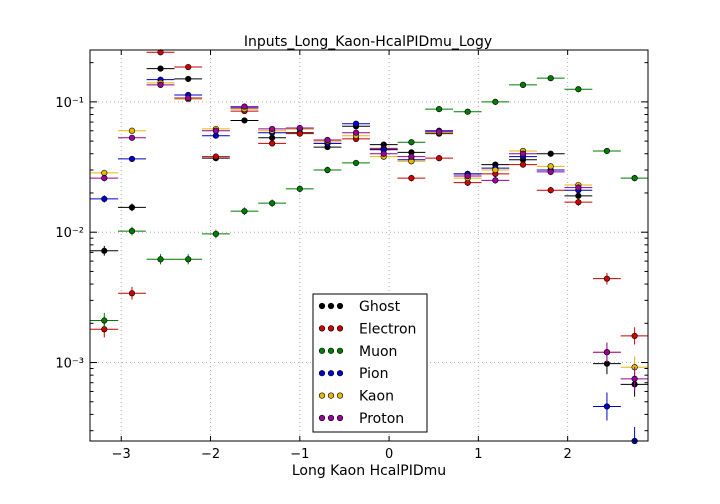 The height and width of the screenshot is (504, 720). Describe the element at coordinates (369, 471) in the screenshot. I see `x-axis-label: Long Kaon HcalPIDmu` at that location.